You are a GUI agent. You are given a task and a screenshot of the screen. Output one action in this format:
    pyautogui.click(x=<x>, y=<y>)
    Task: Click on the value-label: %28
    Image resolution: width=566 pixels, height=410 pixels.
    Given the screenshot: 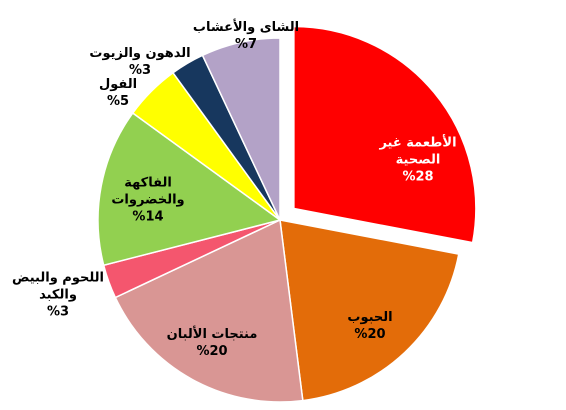 What is the action you would take?
    pyautogui.click(x=418, y=177)
    